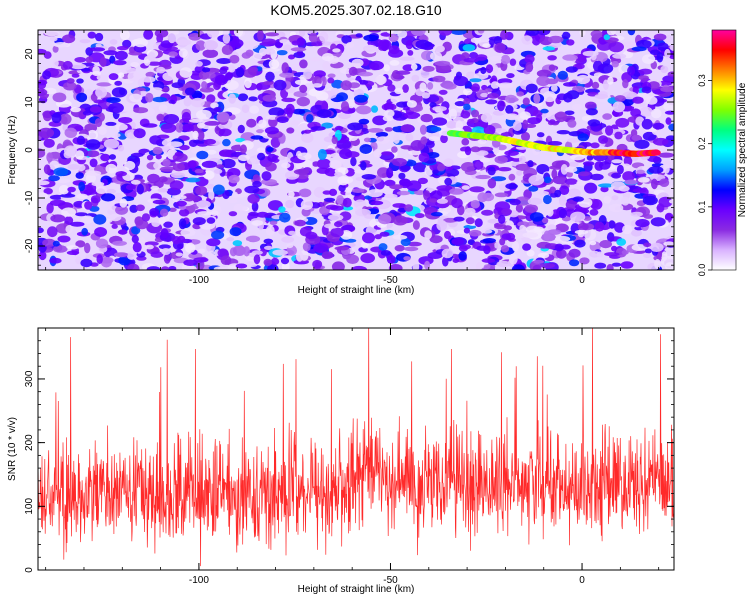 This screenshot has height=600, width=750. I want to click on colorbar-ticks: 0.0 0.1 0.2 0.3, so click(704, 175).